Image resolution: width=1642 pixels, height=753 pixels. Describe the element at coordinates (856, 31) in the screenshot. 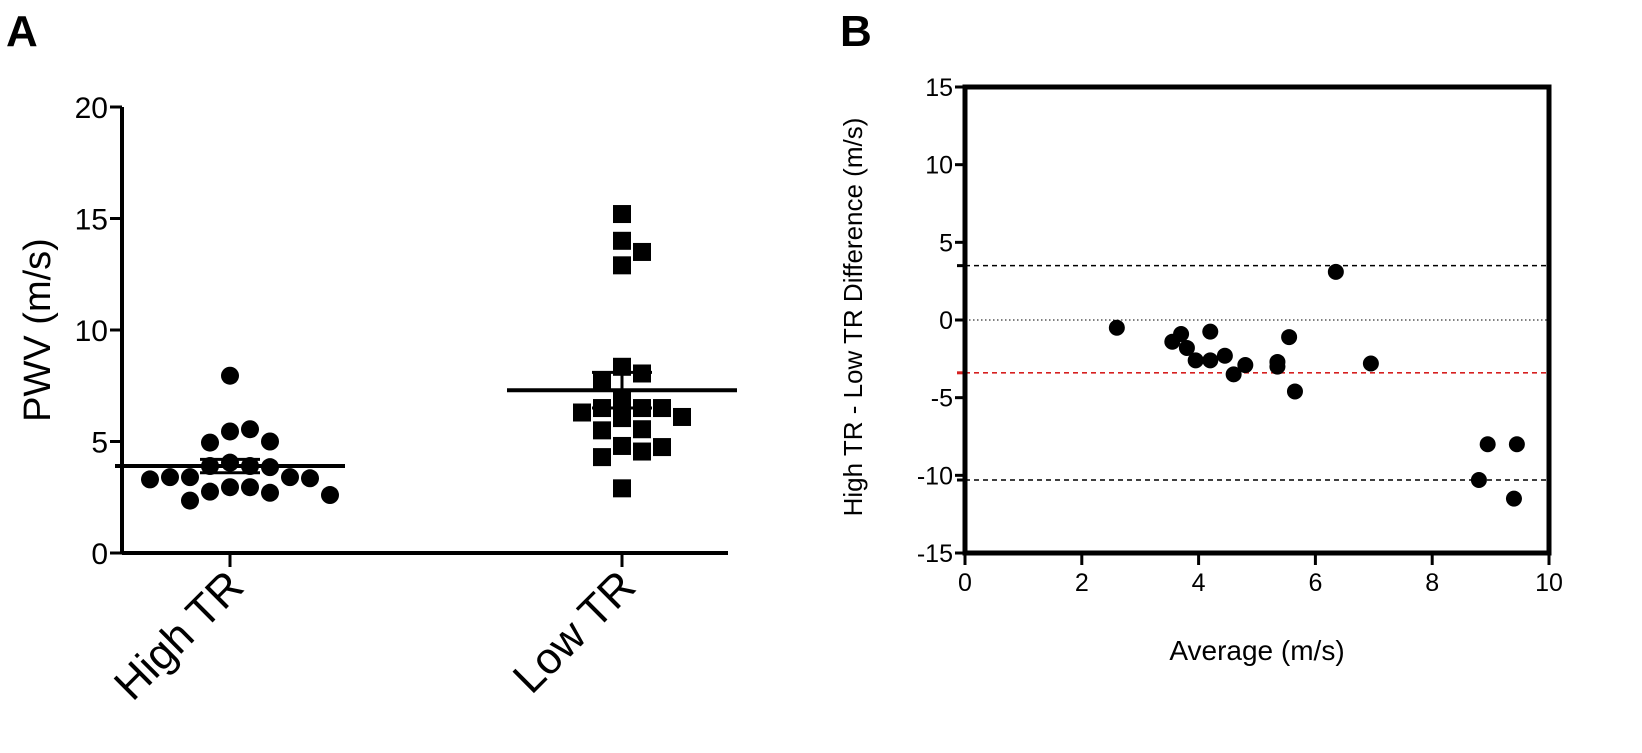

I see `panel-b-label: B` at that location.